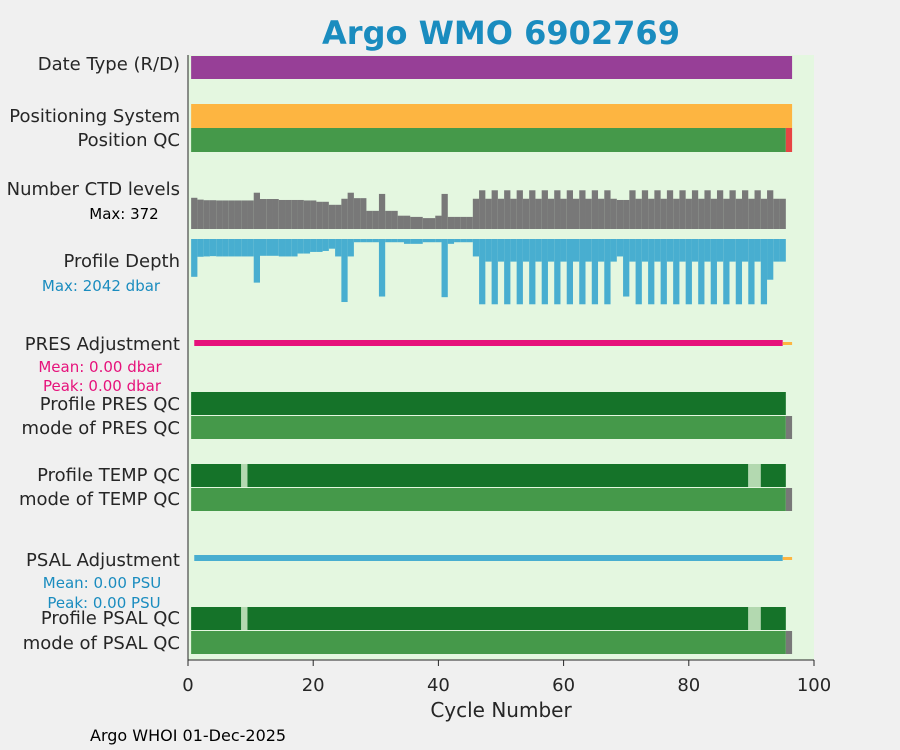 The height and width of the screenshot is (750, 900). I want to click on x-axis-ticks: 0 20 40 60 80 100, so click(506, 678).